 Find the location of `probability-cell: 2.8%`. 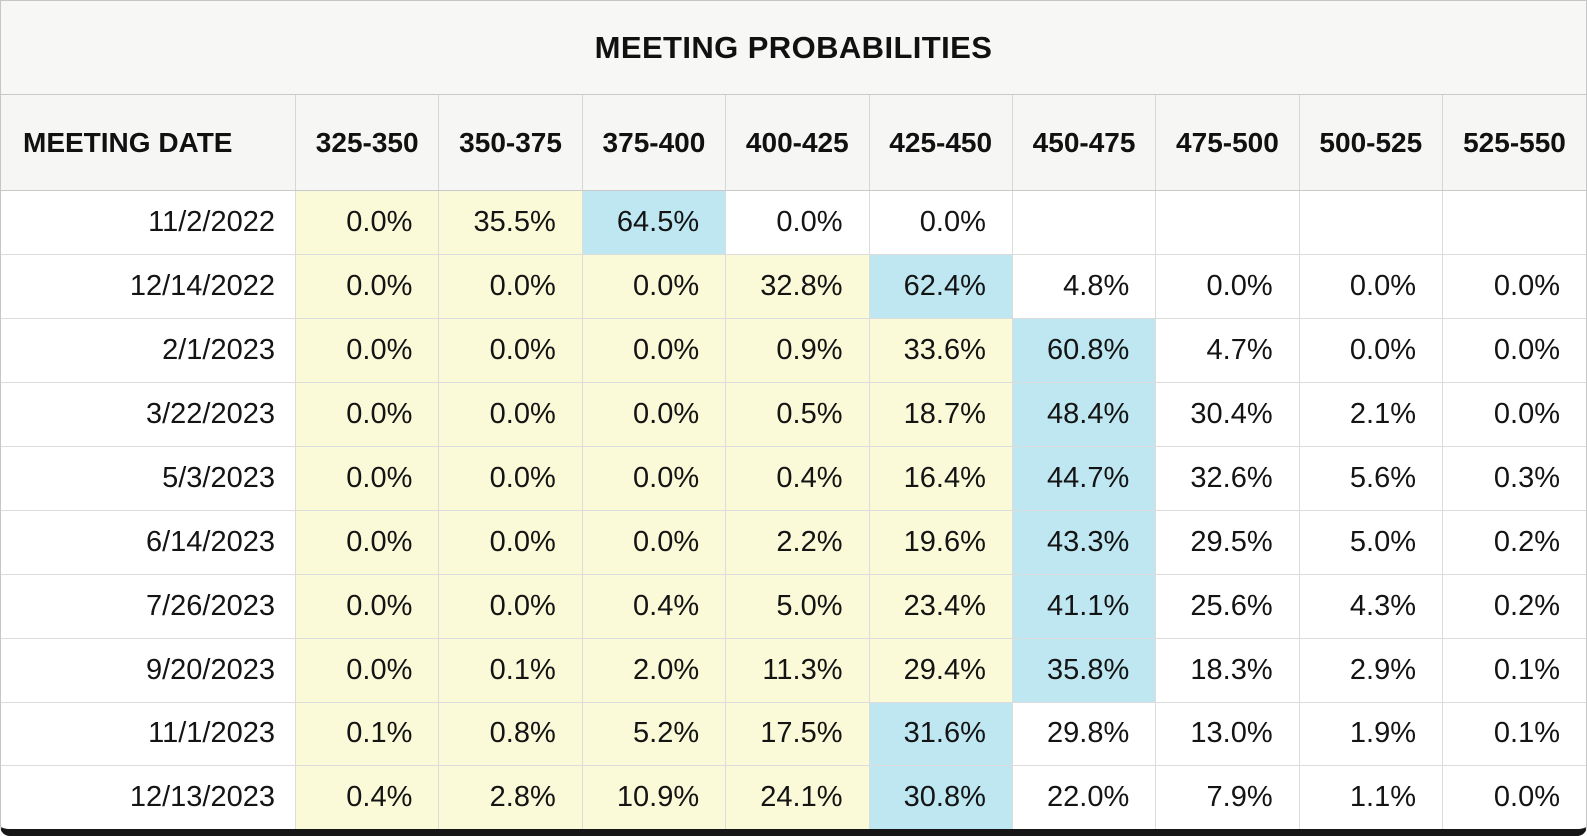

probability-cell: 2.8% is located at coordinates (510, 797).